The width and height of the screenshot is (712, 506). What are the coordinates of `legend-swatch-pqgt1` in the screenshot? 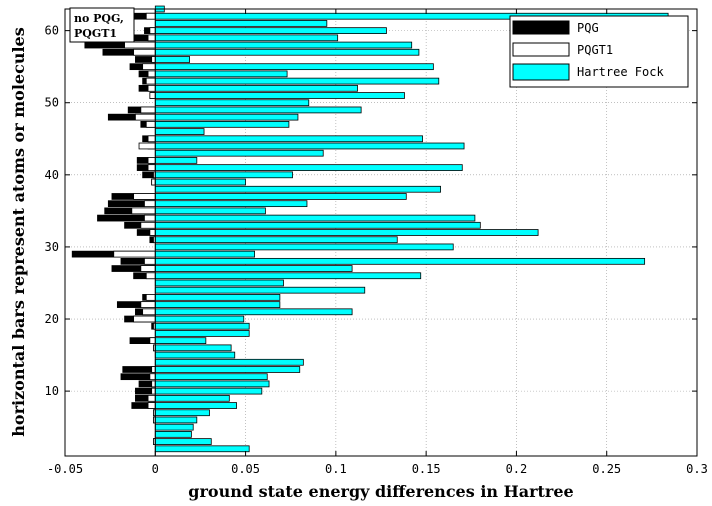 It's located at (541, 49).